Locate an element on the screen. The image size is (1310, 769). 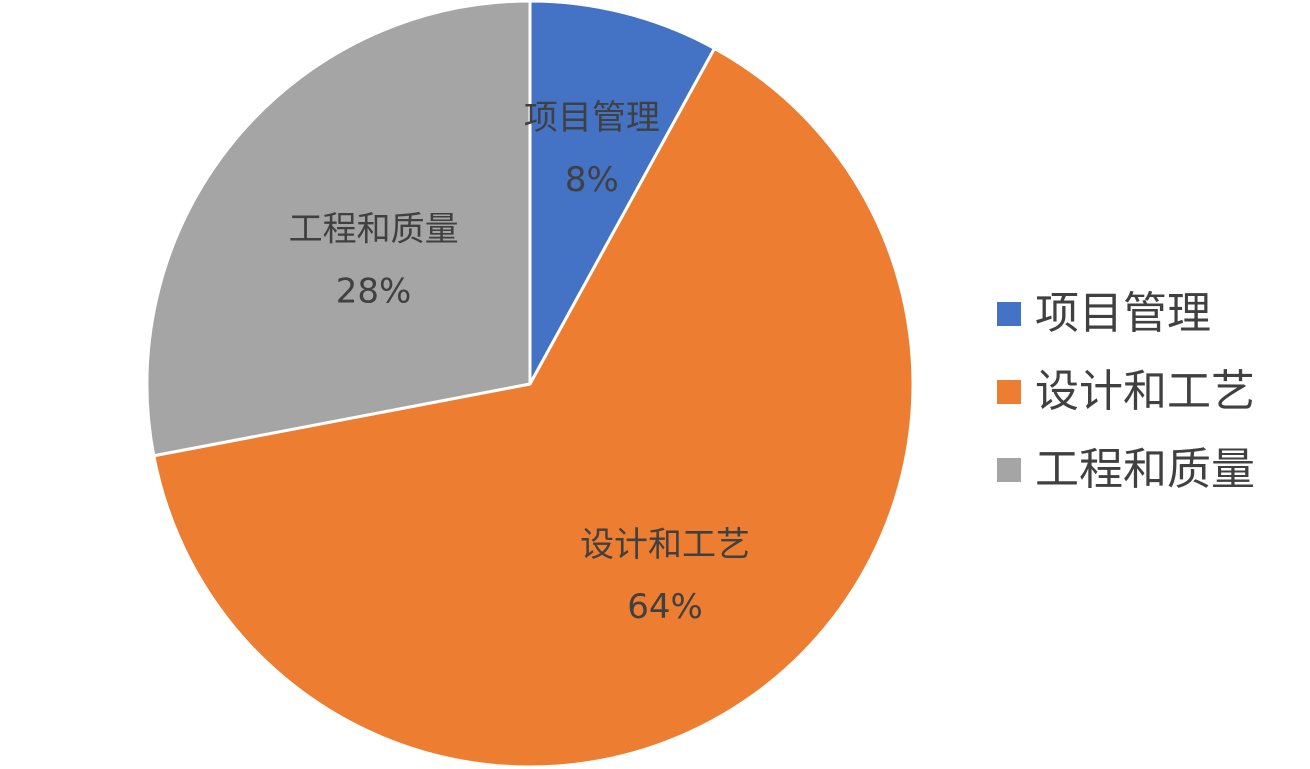
data-label-design-and-process: 设计和工艺 64% is located at coordinates (665, 576).